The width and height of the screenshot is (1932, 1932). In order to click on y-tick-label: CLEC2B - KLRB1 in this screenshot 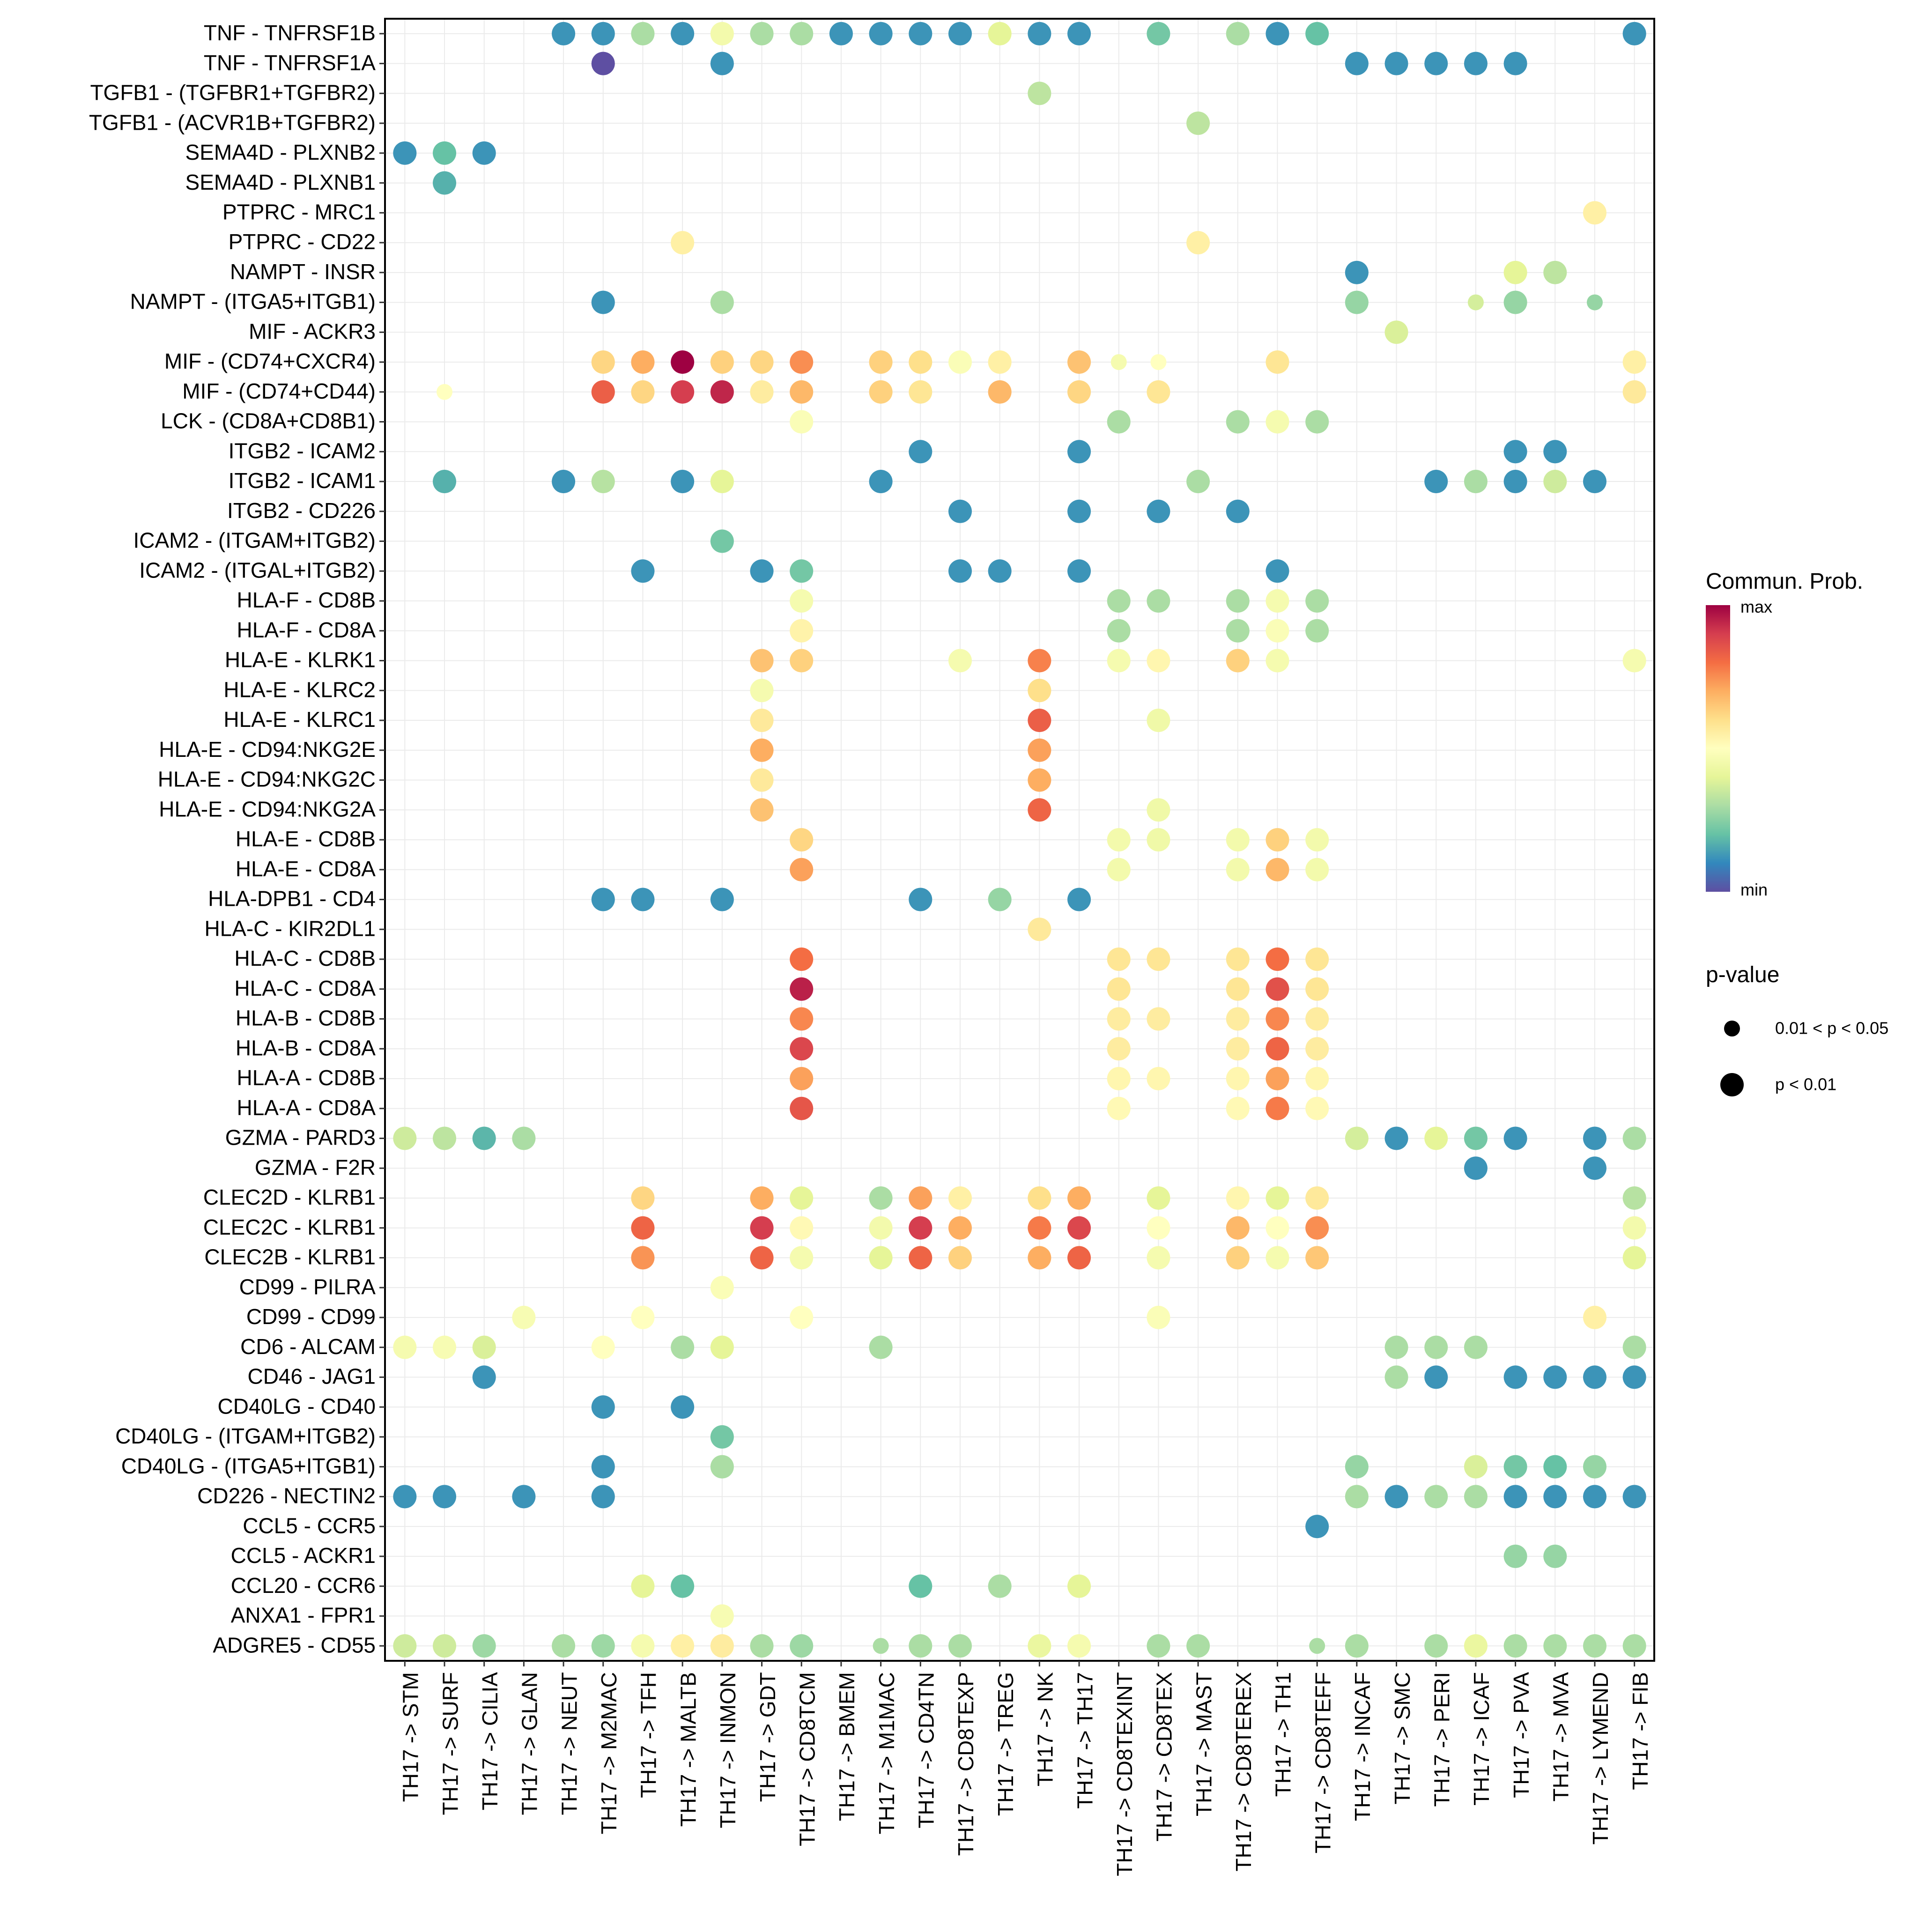, I will do `click(290, 1257)`.